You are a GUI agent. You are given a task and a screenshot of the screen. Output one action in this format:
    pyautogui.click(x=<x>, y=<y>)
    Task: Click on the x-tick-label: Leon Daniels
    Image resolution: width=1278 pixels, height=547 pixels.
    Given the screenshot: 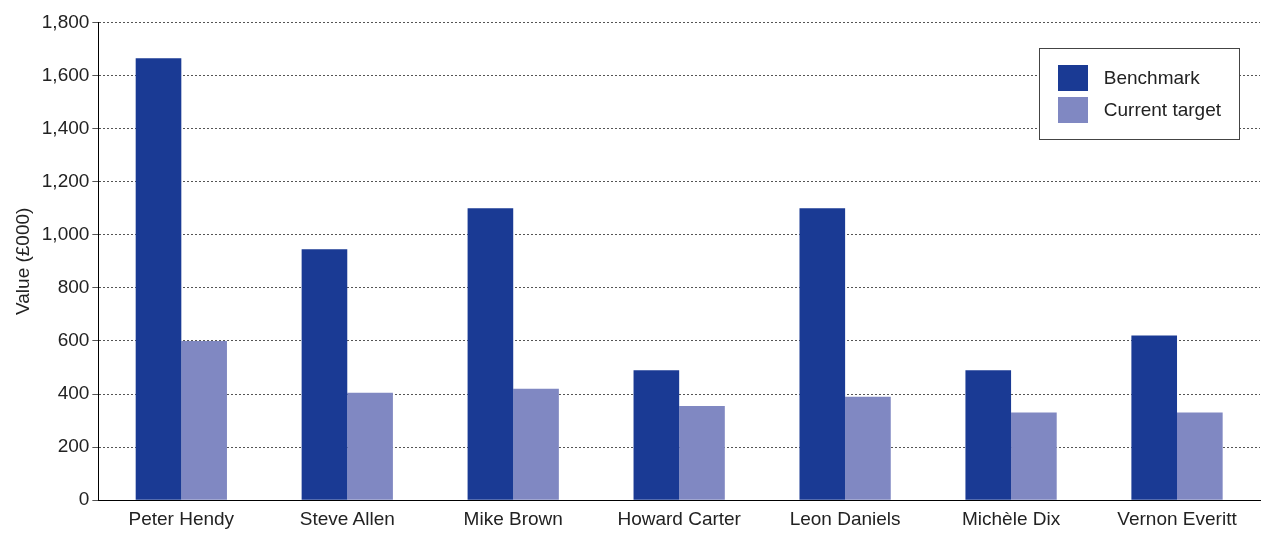 What is the action you would take?
    pyautogui.click(x=845, y=518)
    